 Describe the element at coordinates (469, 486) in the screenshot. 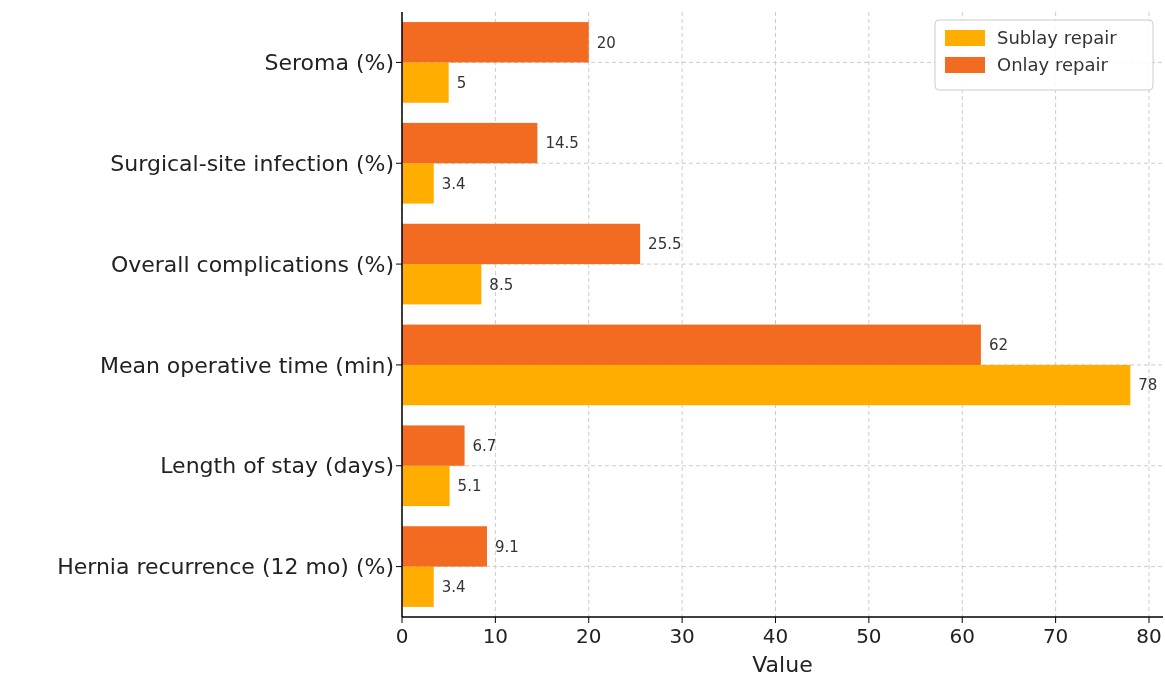

I see `data-label: 5.1` at that location.